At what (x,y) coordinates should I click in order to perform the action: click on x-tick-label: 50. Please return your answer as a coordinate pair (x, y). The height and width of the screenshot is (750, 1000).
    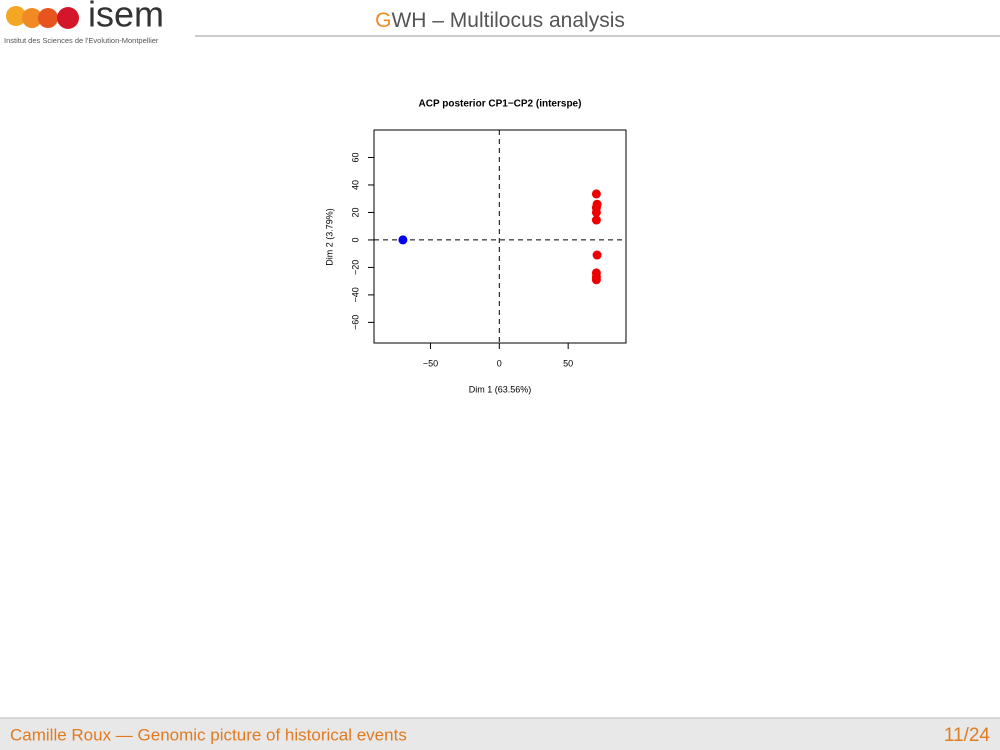
    Looking at the image, I should click on (568, 363).